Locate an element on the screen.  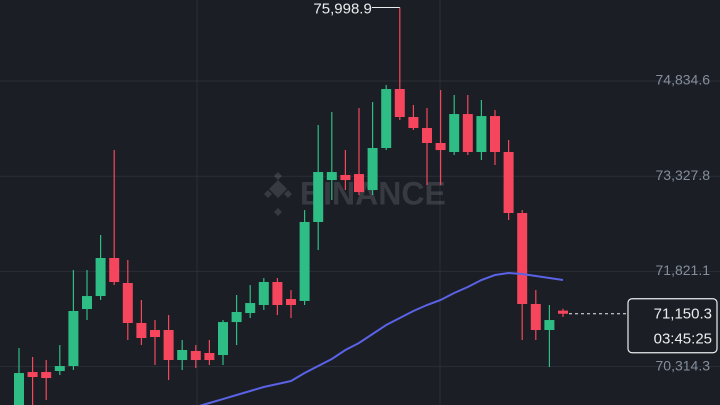
last-price-label: 71,150.3 is located at coordinates (683, 314).